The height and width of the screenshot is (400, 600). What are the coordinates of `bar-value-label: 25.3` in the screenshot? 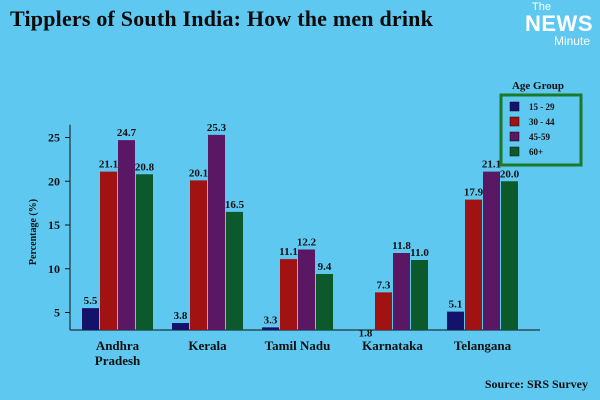 It's located at (217, 128).